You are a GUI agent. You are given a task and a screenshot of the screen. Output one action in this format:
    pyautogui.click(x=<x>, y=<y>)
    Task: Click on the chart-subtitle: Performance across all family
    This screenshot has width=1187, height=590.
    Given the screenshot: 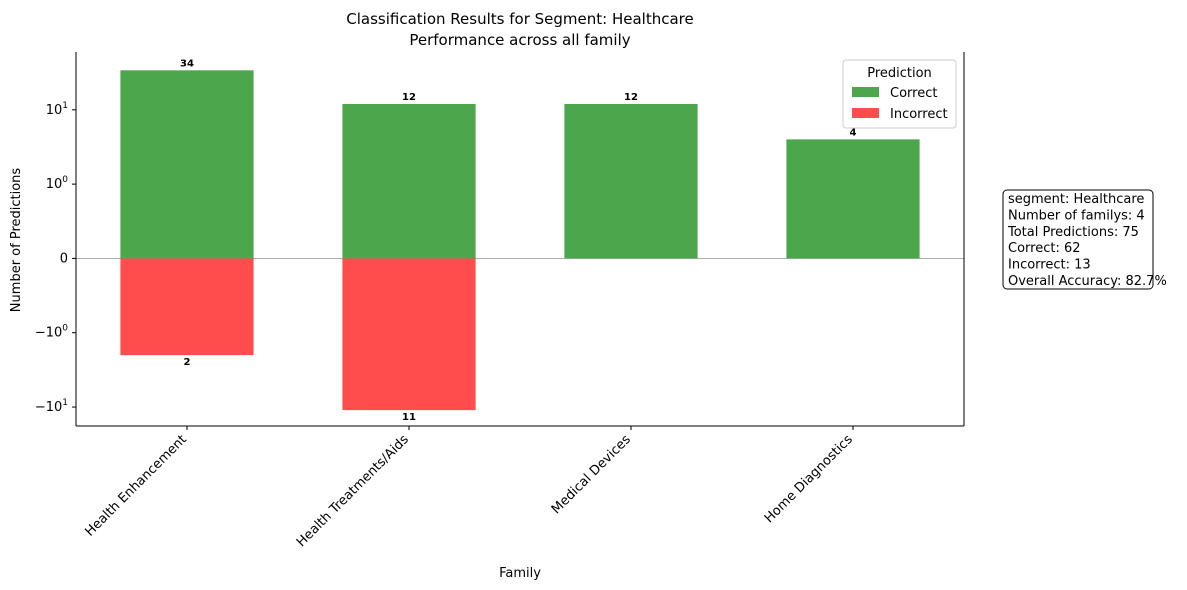 What is the action you would take?
    pyautogui.click(x=519, y=40)
    